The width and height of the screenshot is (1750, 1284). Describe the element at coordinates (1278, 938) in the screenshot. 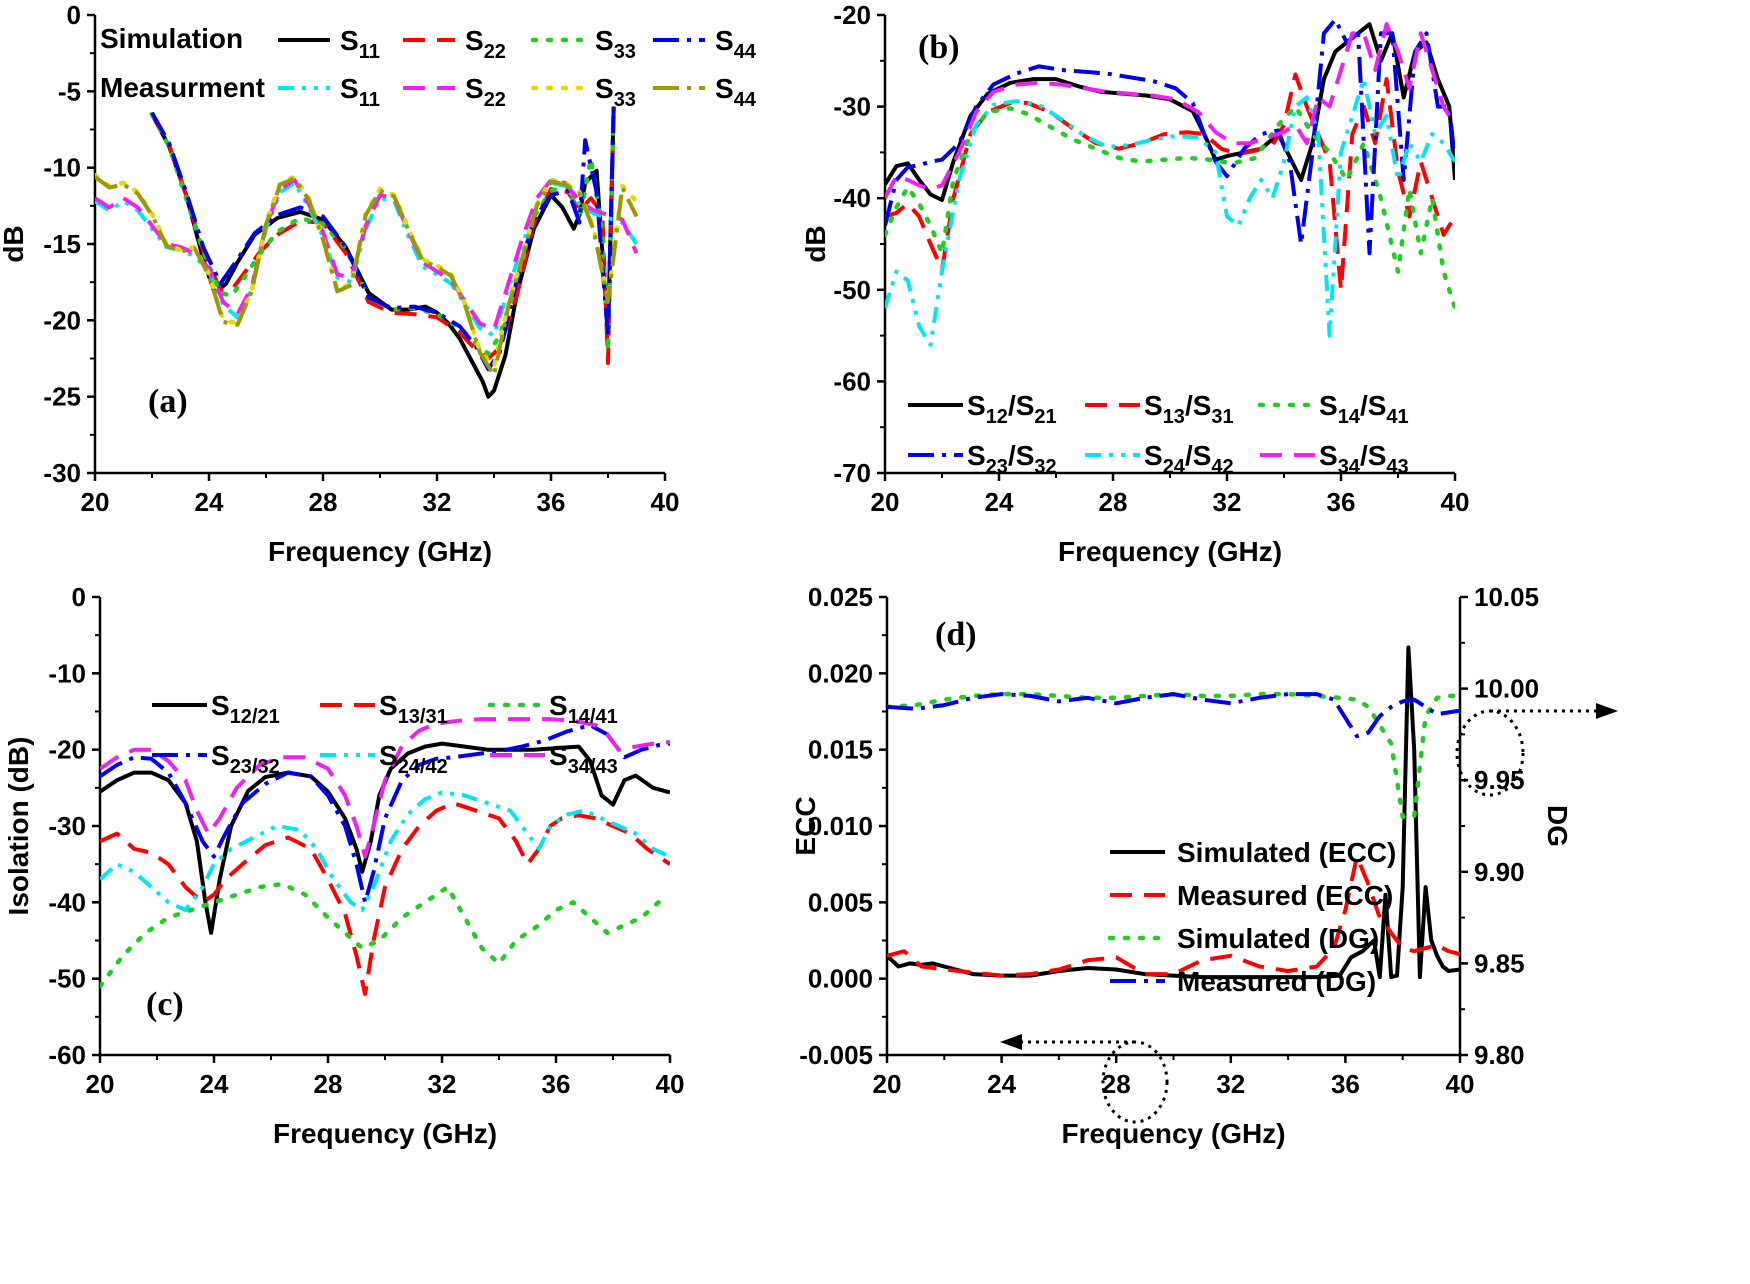

I see `legend-label: Simulated (DG)` at that location.